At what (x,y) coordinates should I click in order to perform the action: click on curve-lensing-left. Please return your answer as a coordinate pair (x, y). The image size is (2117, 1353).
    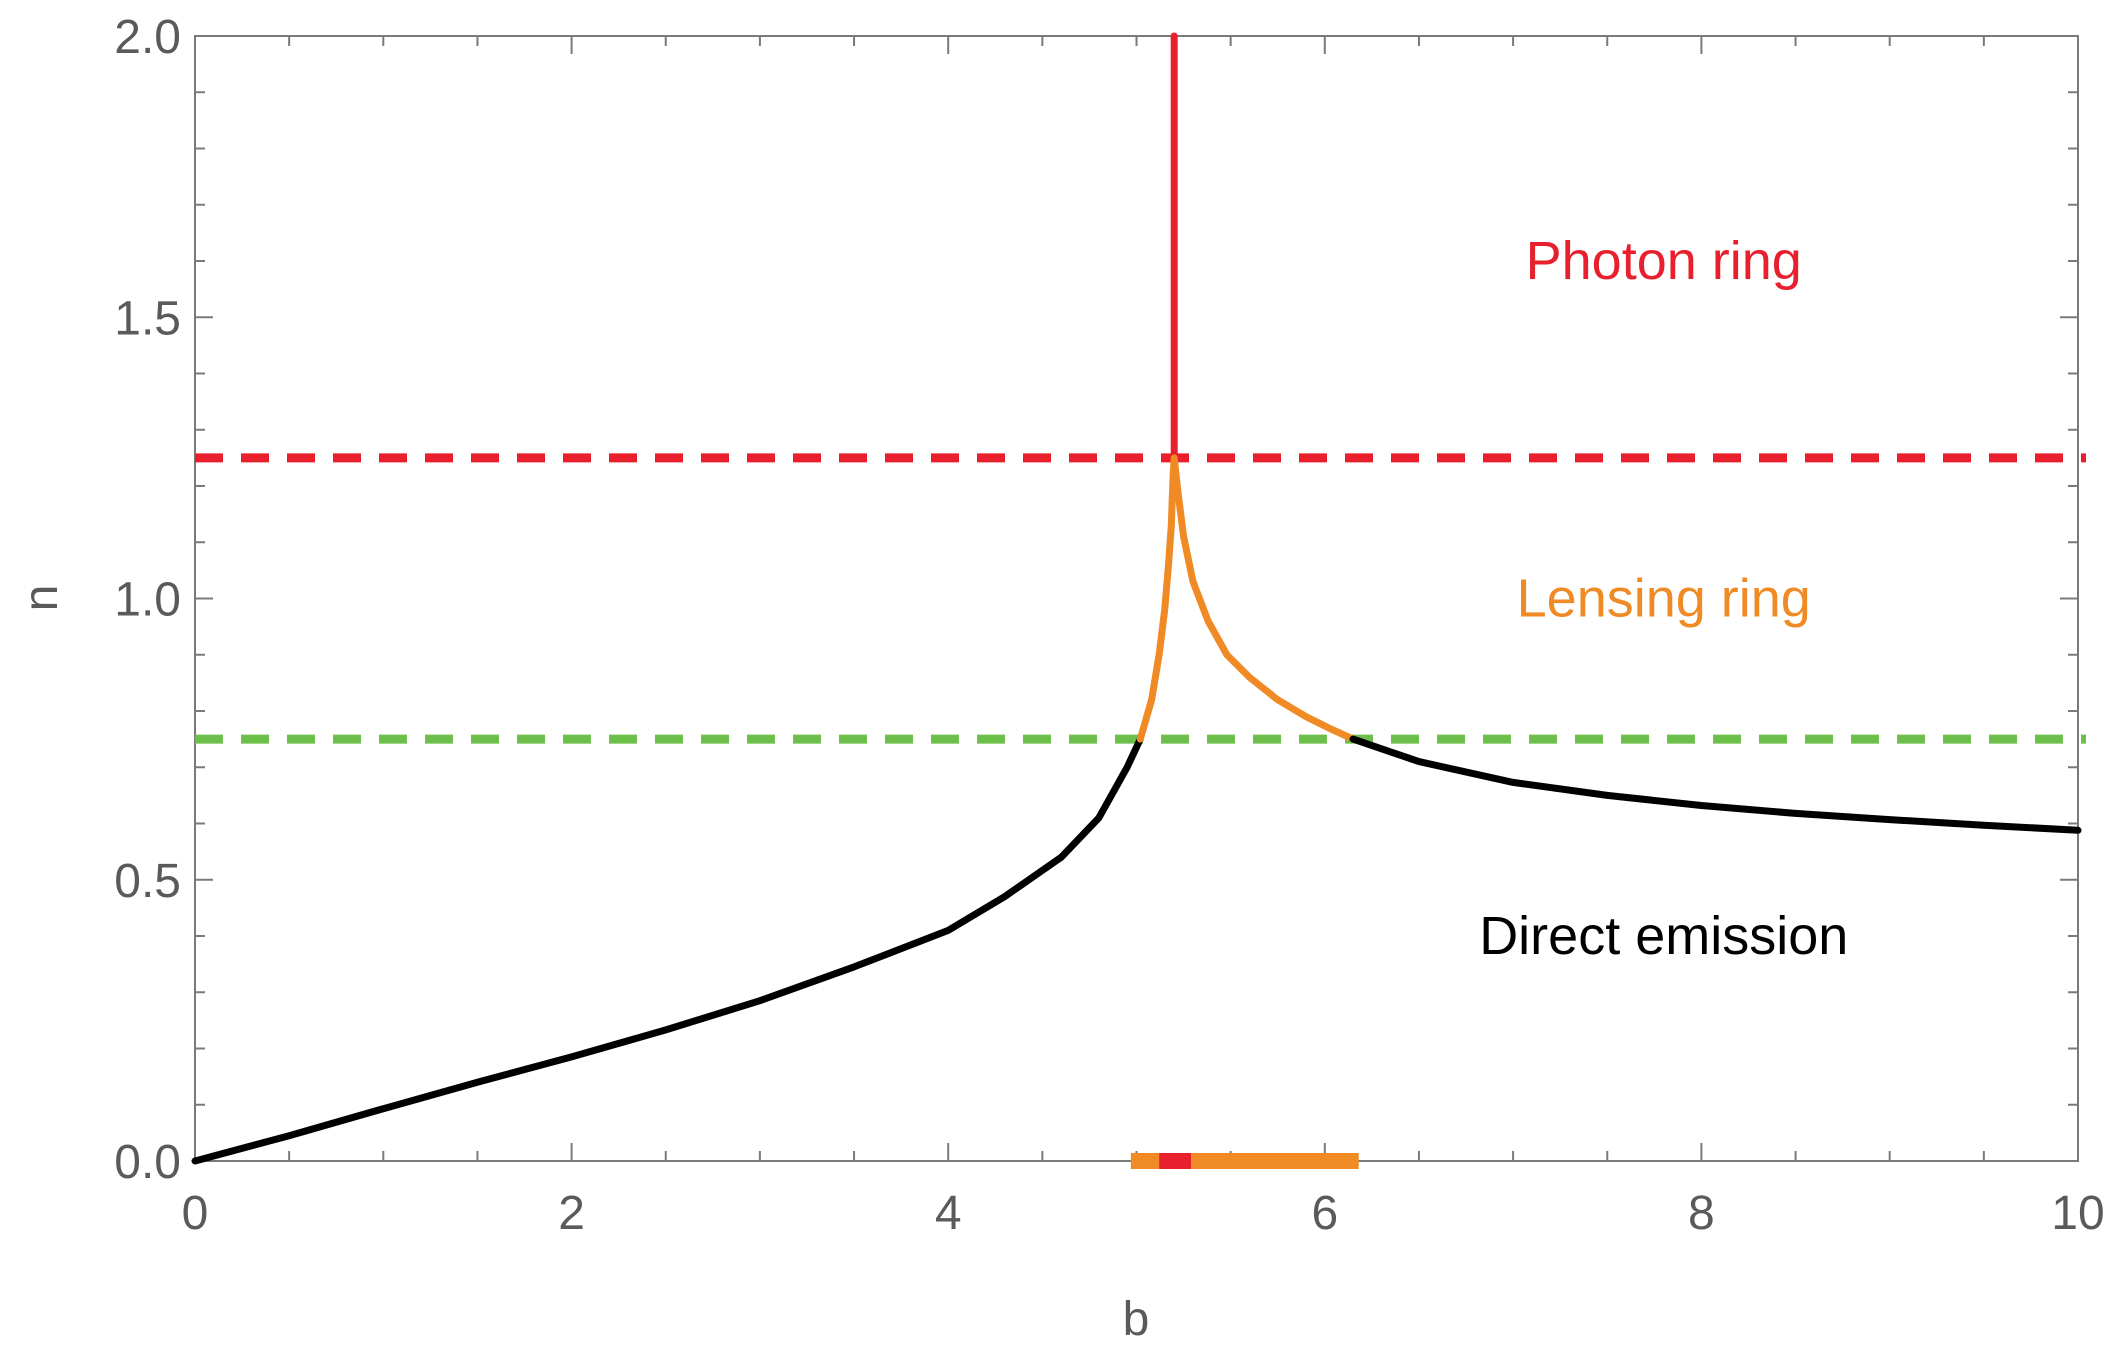
    Looking at the image, I should click on (1157, 598).